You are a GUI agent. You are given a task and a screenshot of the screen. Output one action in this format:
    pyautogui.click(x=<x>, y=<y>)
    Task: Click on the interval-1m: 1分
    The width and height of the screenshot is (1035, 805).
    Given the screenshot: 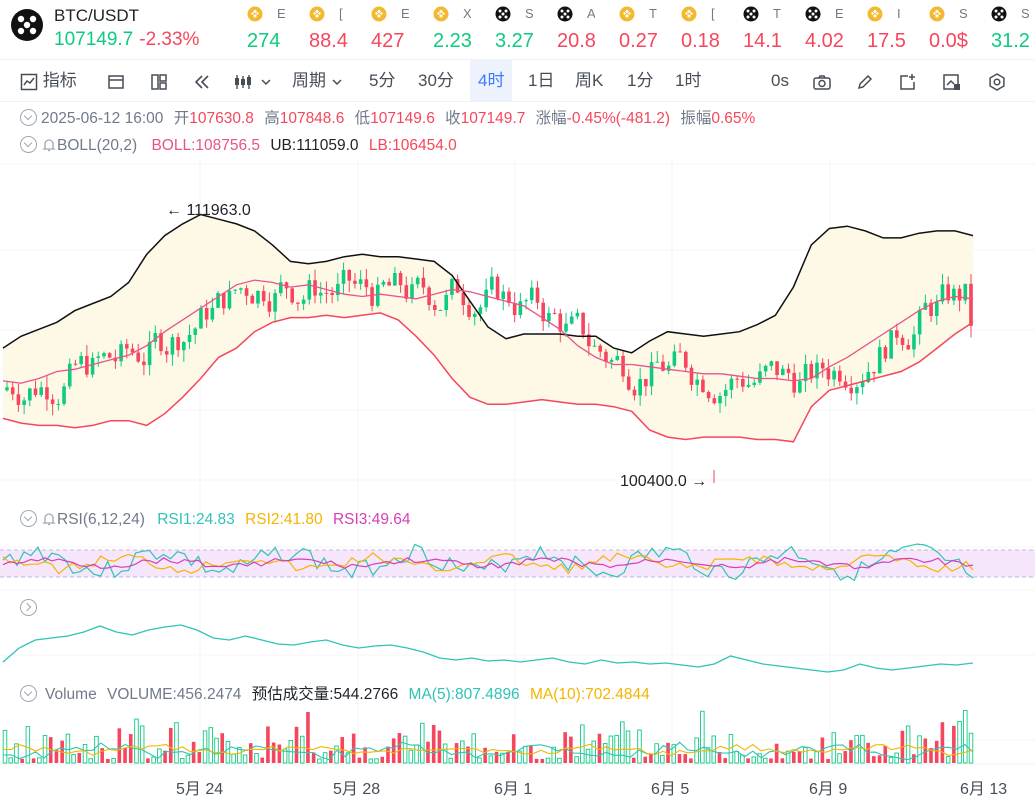 What is the action you would take?
    pyautogui.click(x=640, y=80)
    